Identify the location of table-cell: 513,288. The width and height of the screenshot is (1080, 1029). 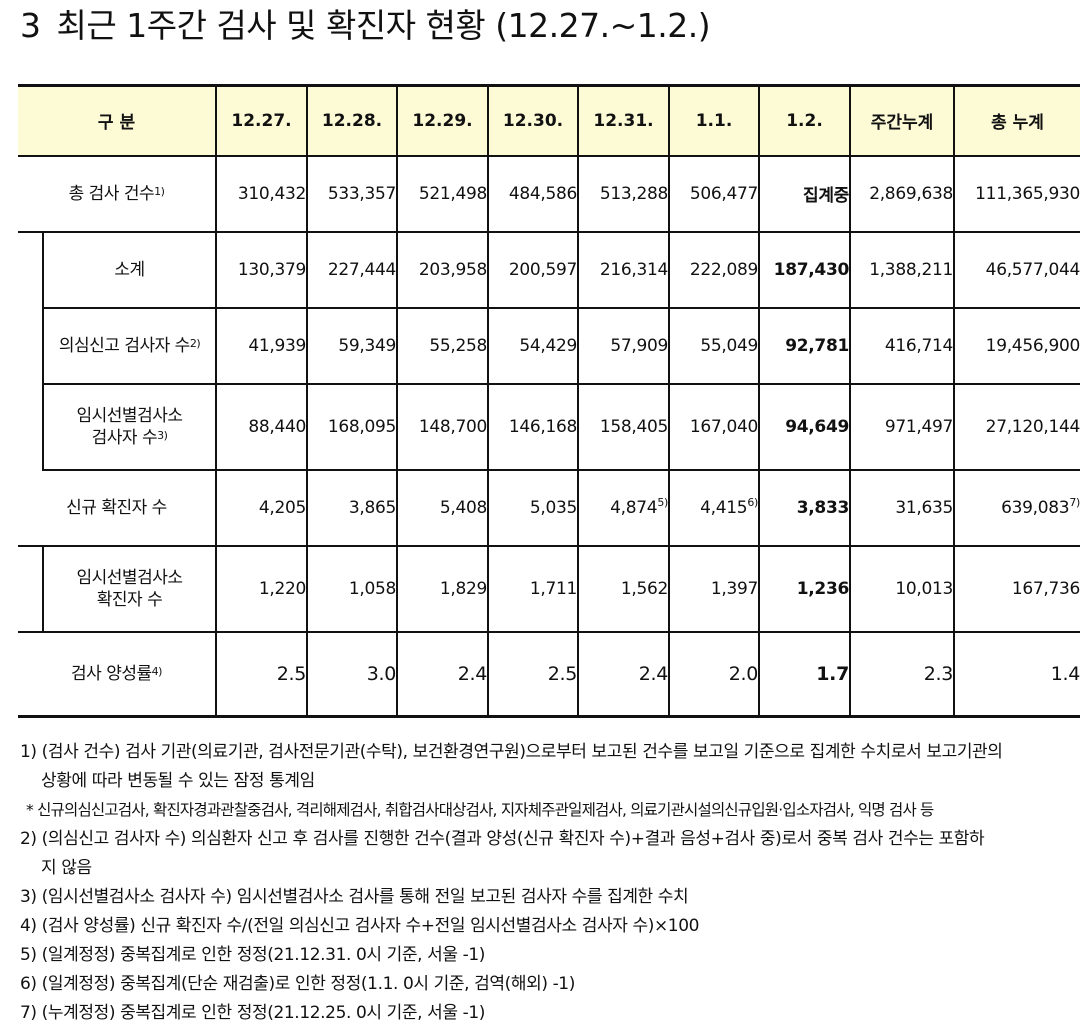
(624, 194).